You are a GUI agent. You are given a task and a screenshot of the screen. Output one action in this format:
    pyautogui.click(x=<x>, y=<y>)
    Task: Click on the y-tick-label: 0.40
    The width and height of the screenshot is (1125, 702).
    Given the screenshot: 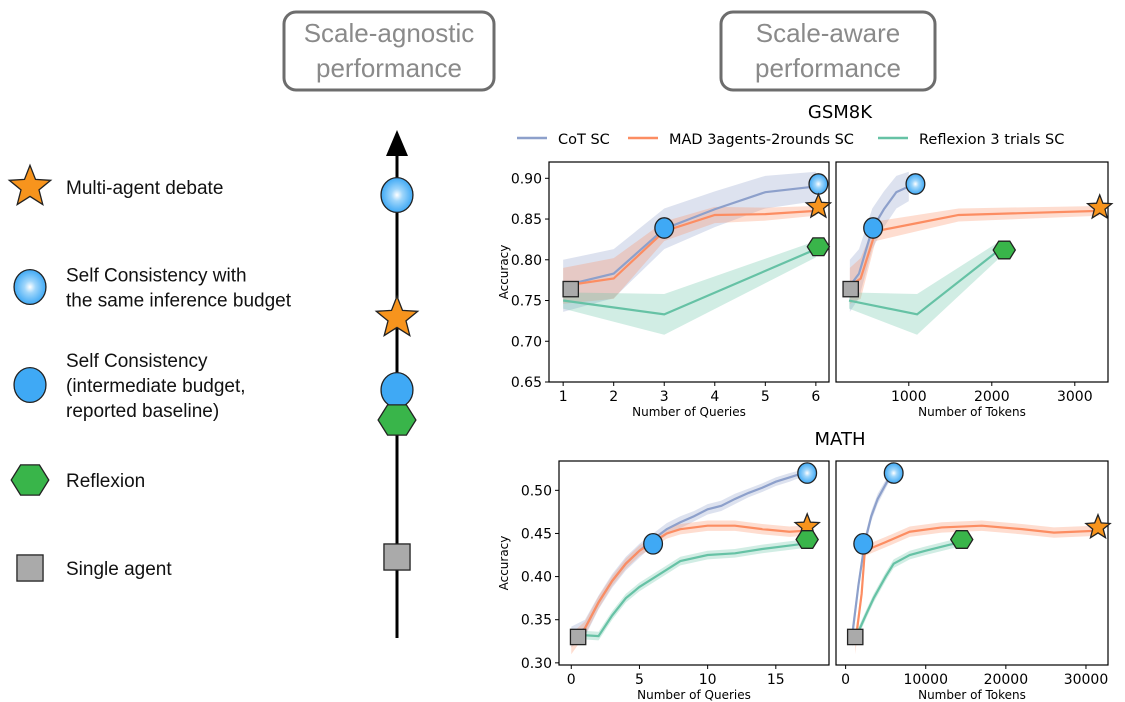 What is the action you would take?
    pyautogui.click(x=536, y=578)
    